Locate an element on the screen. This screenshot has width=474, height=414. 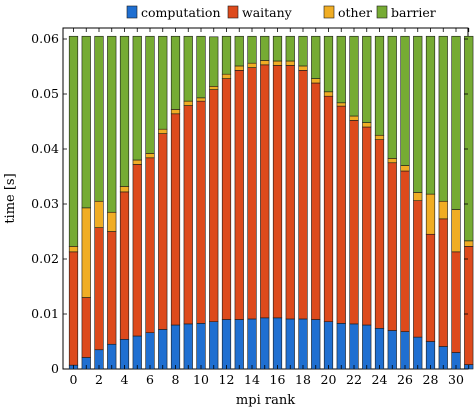
legend-swatch-computation is located at coordinates (132, 12).